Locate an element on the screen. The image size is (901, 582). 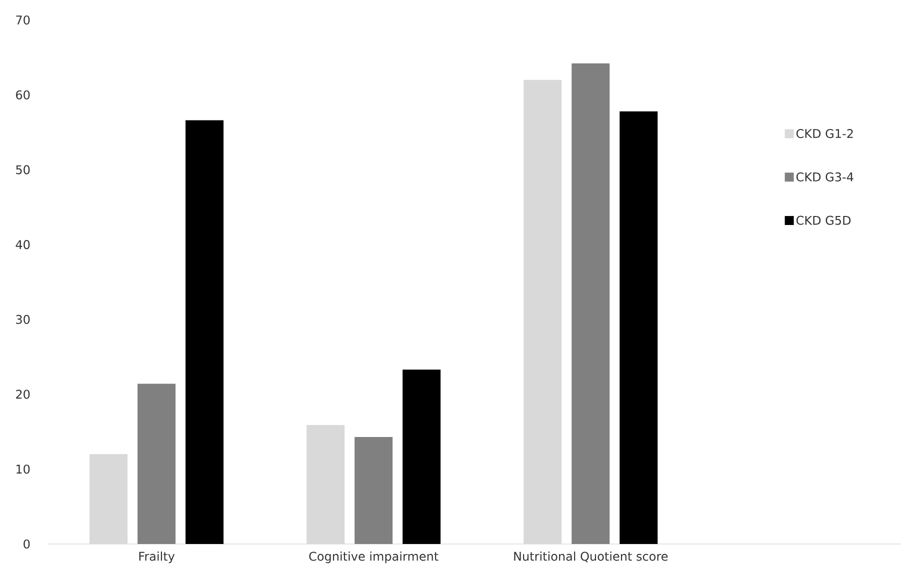
y-tick-label: 60 is located at coordinates (23, 95).